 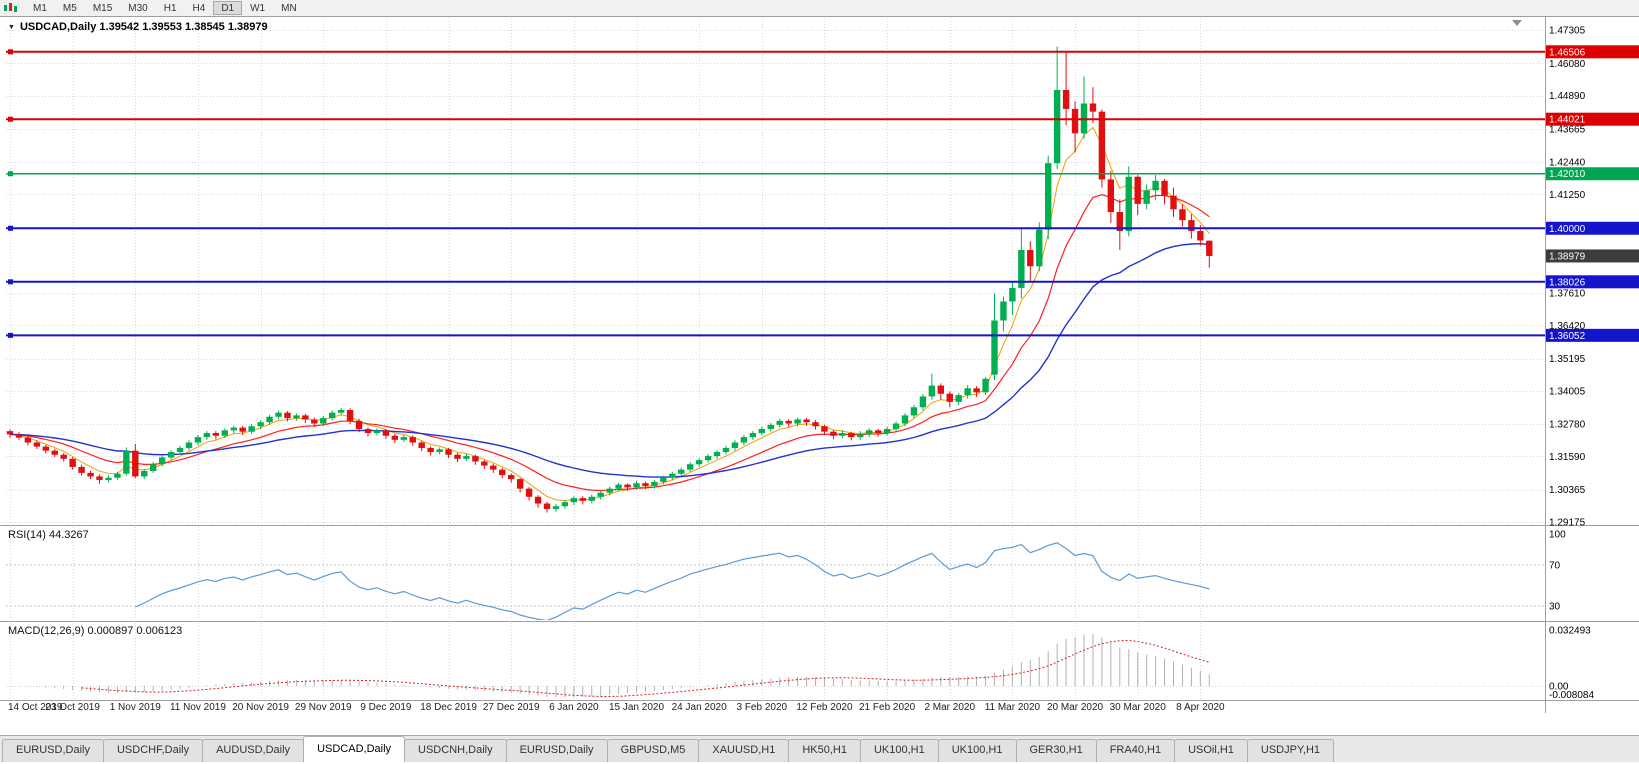 I want to click on date-axis-label: 24 Jan 2020, so click(x=699, y=707).